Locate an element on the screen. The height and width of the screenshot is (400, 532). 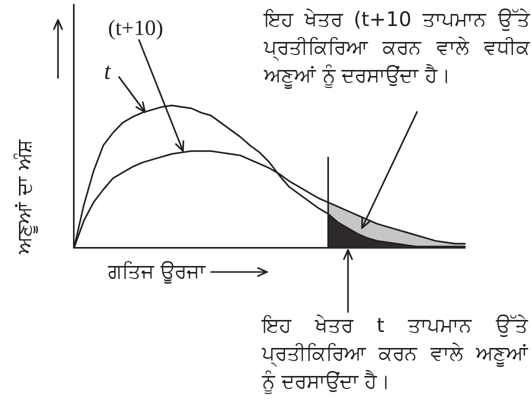
text: (t+10) is located at coordinates (136, 27).